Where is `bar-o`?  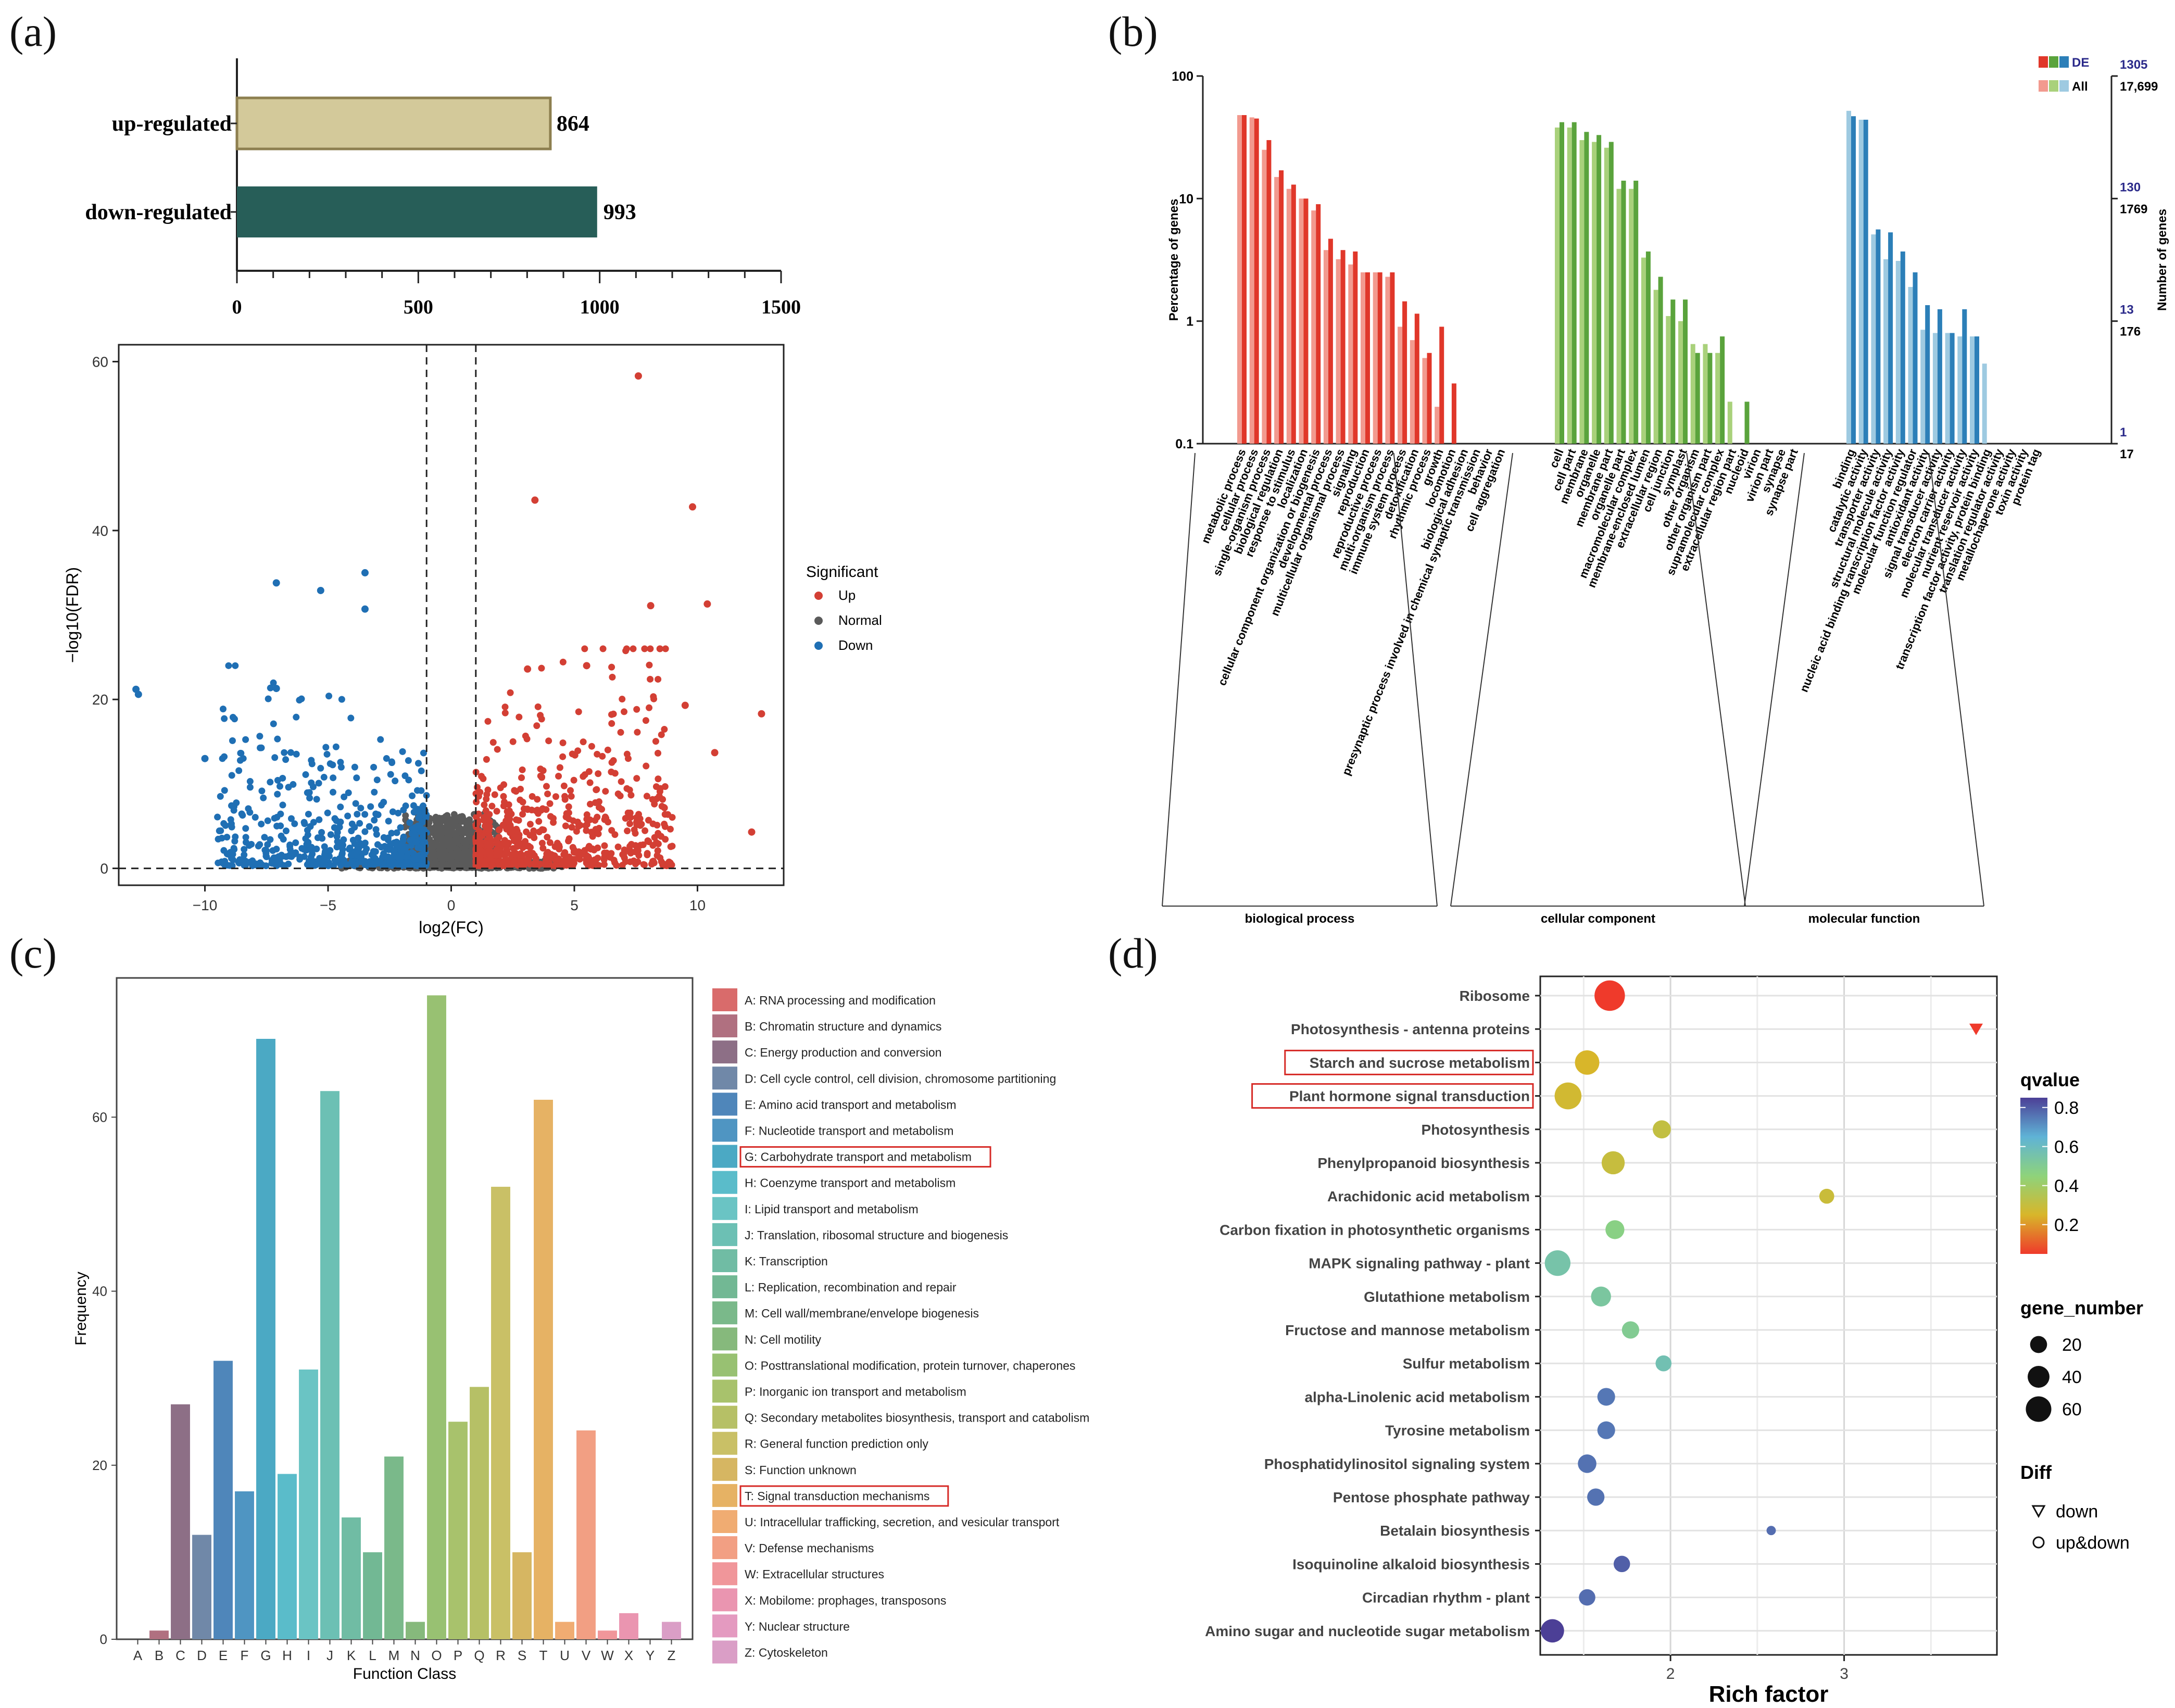 bar-o is located at coordinates (436, 1317).